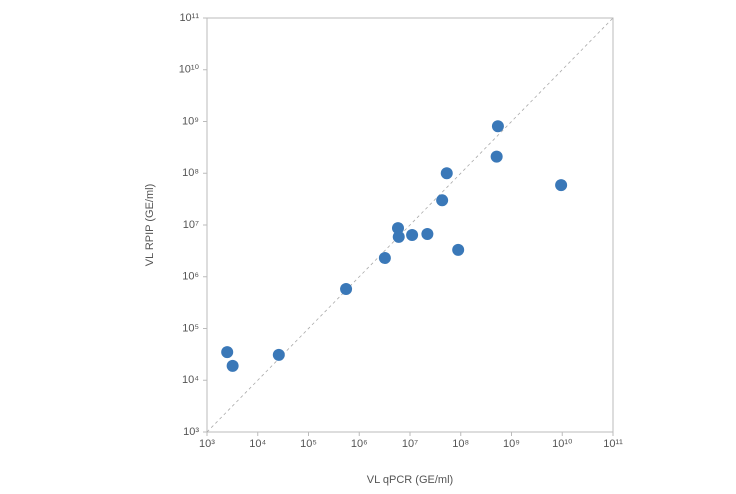 The height and width of the screenshot is (494, 736). What do you see at coordinates (191, 225) in the screenshot?
I see `y-tick-label: 10⁷` at bounding box center [191, 225].